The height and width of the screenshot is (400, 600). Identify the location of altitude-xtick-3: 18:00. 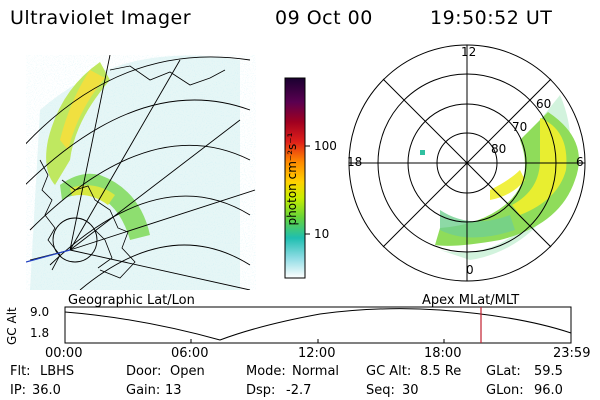
(443, 353).